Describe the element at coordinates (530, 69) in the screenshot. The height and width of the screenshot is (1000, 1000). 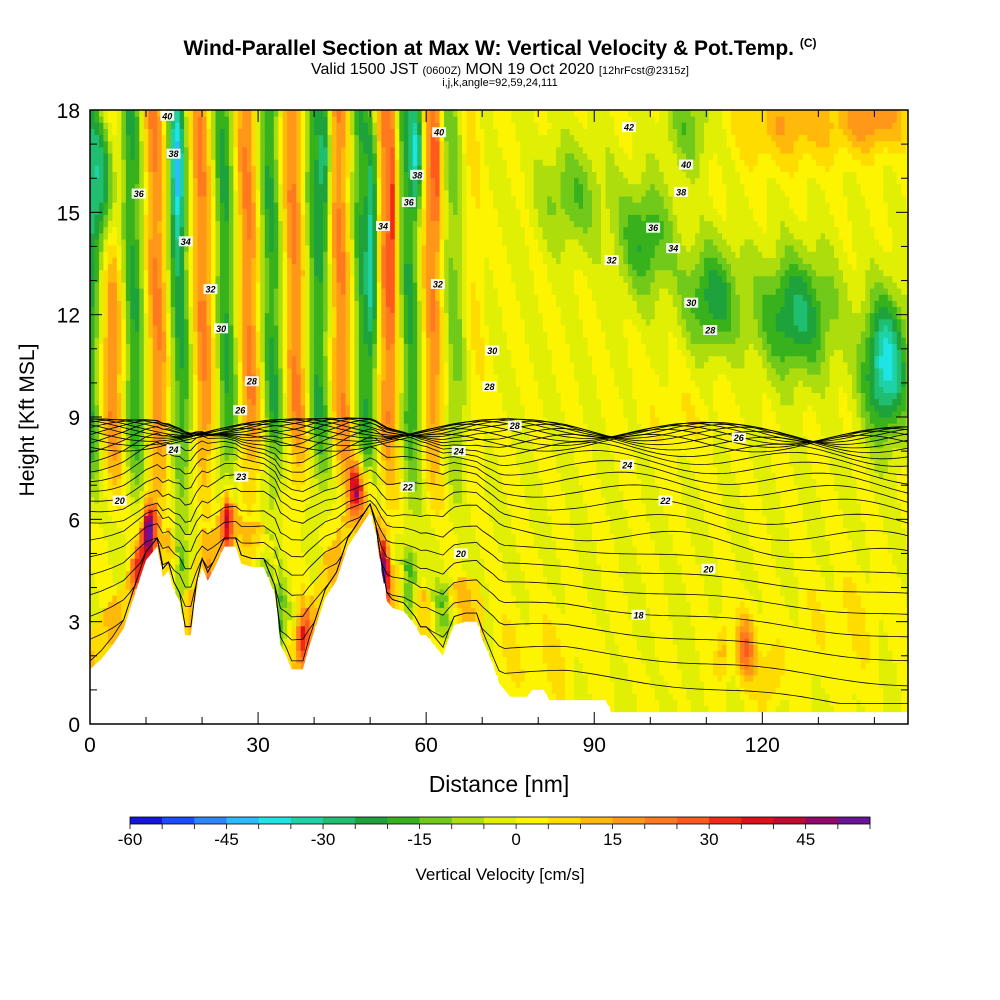
I see `valid-date: MON 19 Oct 2020` at that location.